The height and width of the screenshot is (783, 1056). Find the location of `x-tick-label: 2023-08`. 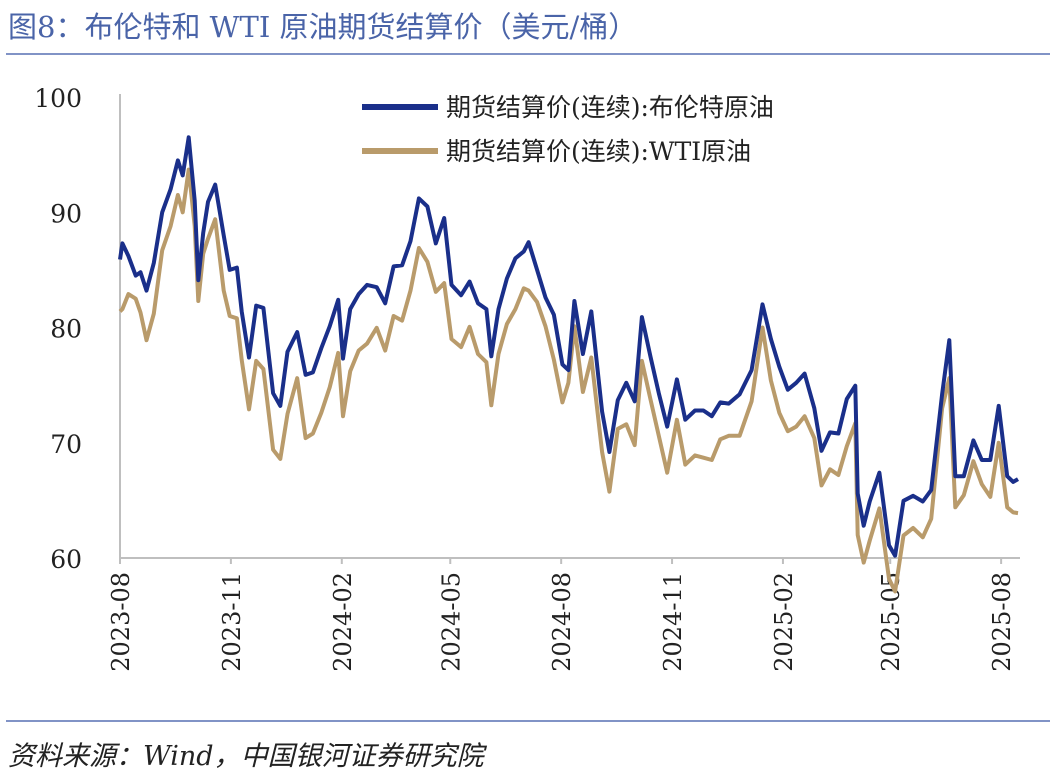

x-tick-label: 2023-08 is located at coordinates (121, 622).